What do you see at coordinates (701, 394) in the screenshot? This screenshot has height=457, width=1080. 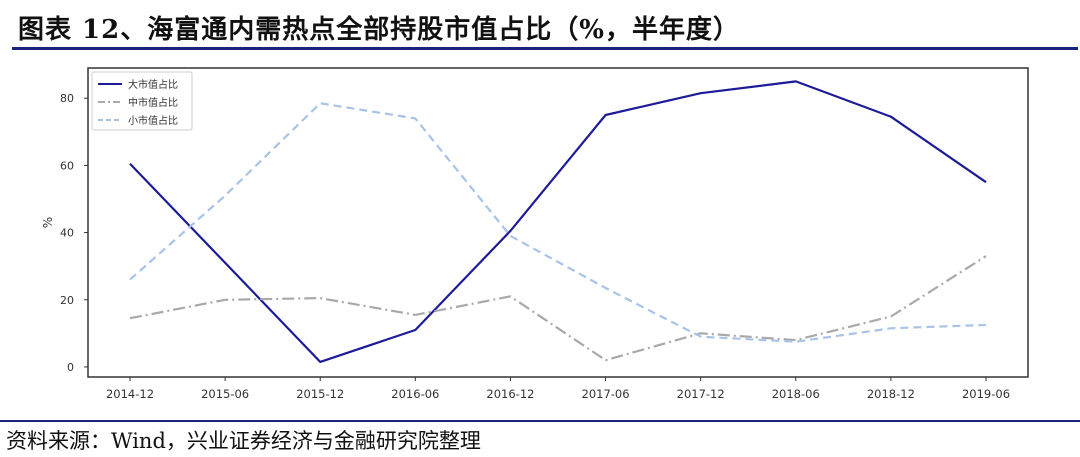 I see `x-tick-label: 2017-12` at bounding box center [701, 394].